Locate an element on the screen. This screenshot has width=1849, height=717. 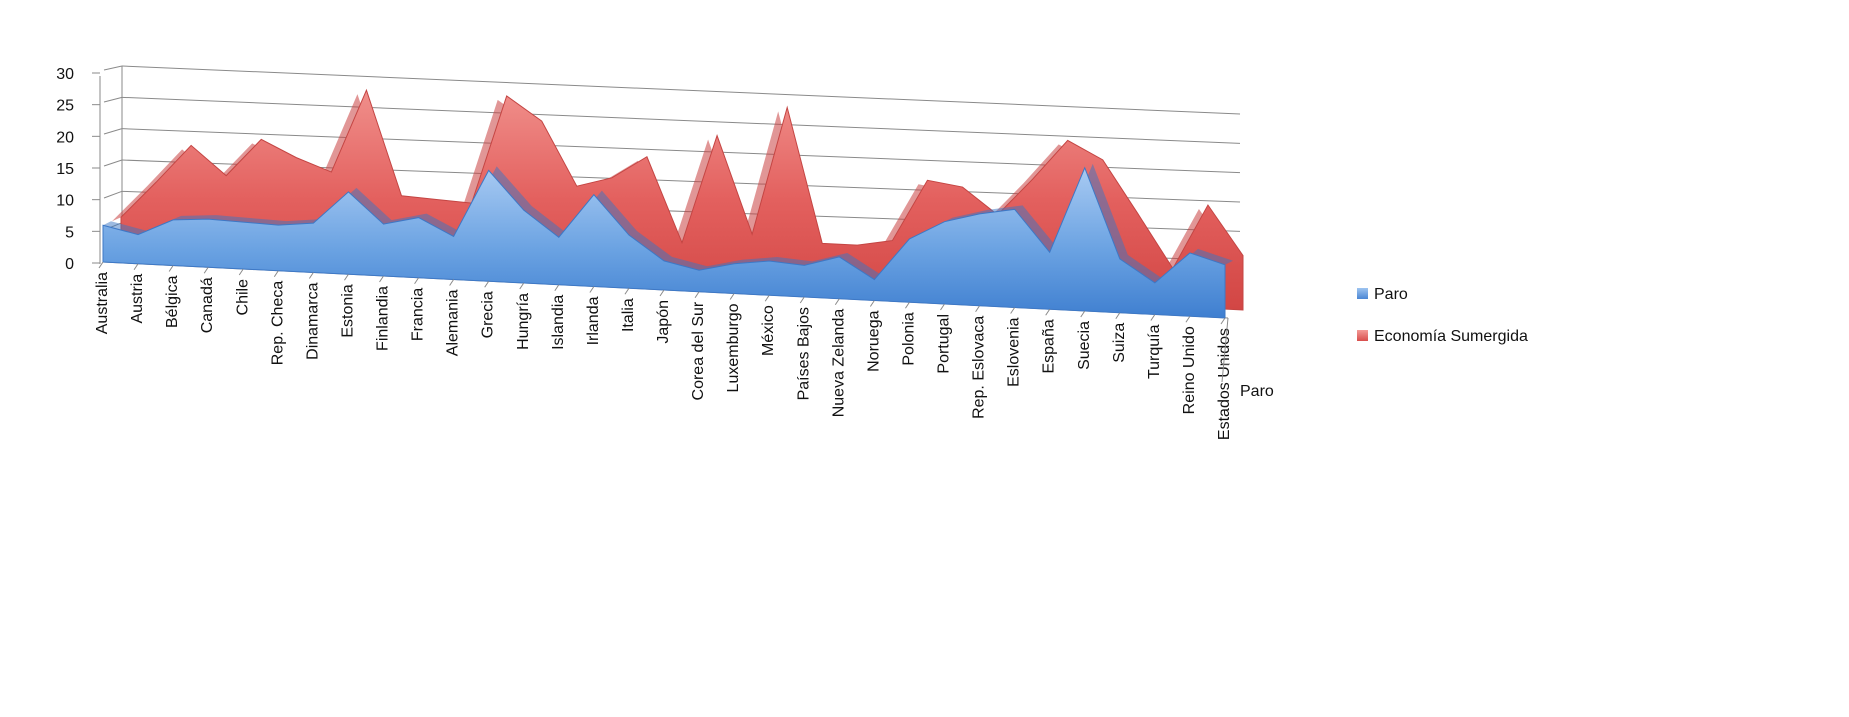
x-tick-label-turquia: Turquía is located at coordinates (1154, 351).